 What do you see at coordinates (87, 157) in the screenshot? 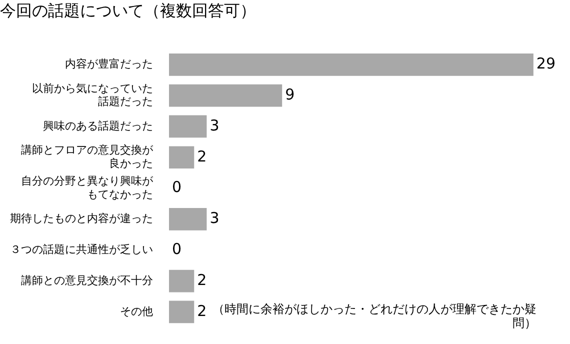
I see `y-tick-label: 講師とフロアの意見交換が良かった` at bounding box center [87, 157].